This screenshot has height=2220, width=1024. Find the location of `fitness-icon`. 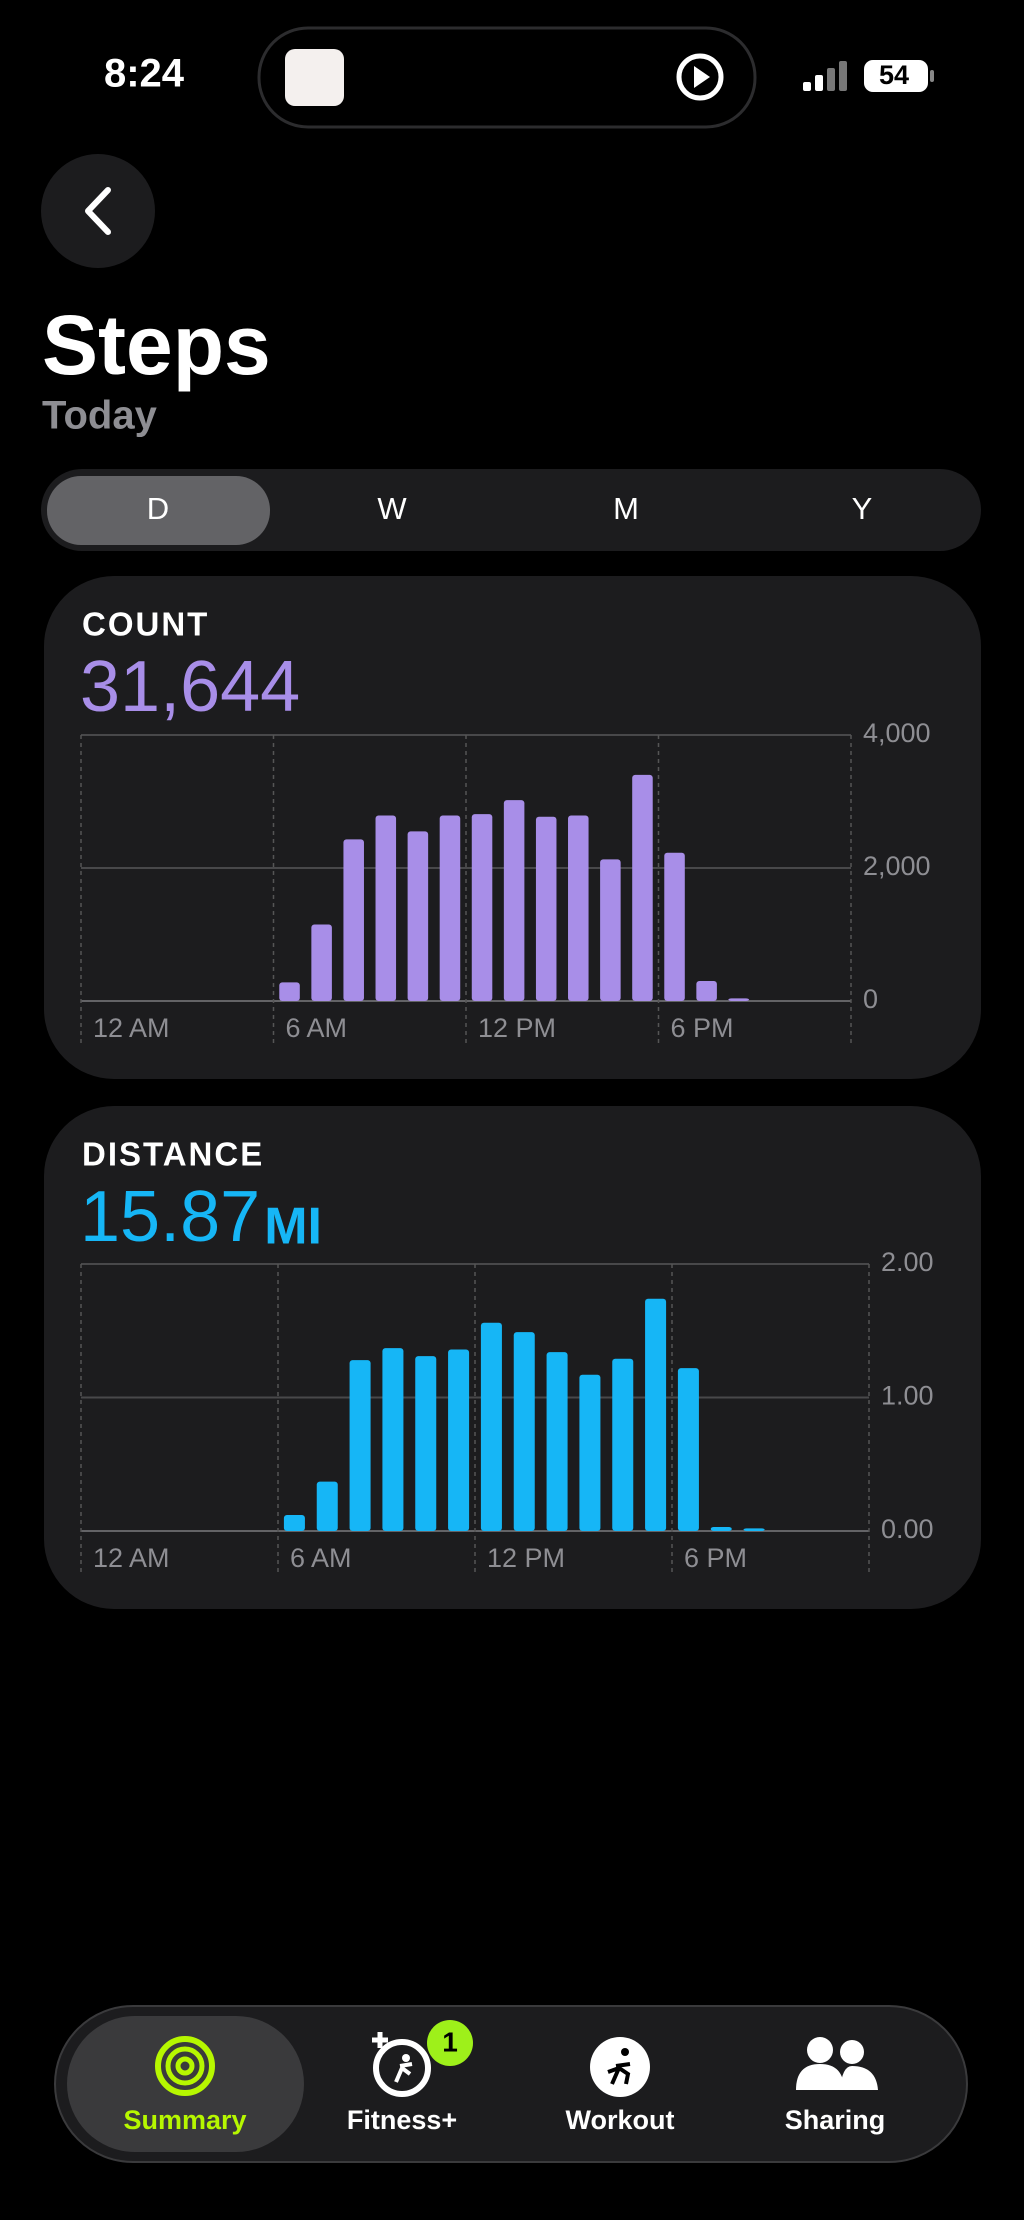

fitness-icon is located at coordinates (401, 2064).